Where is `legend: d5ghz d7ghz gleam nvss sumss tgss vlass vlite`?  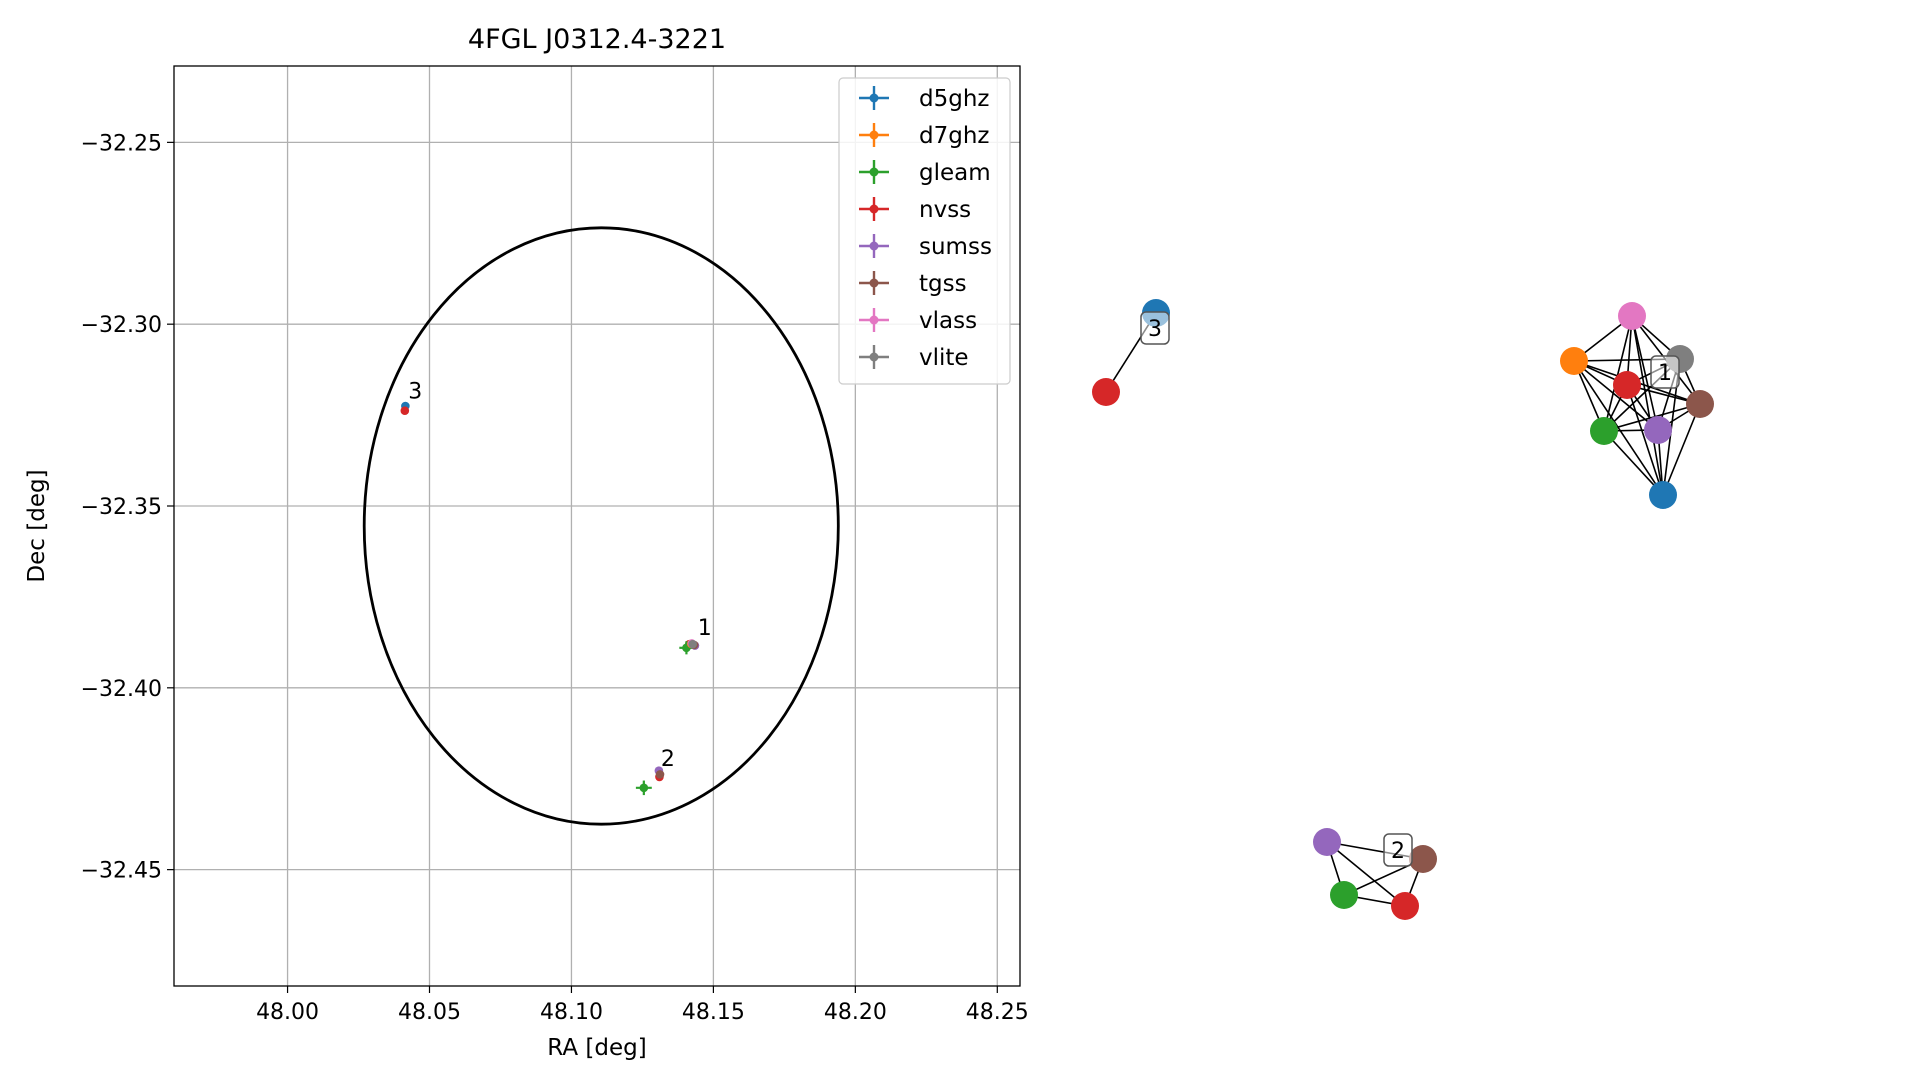
legend: d5ghz d7ghz gleam nvss sumss tgss vlass vlite is located at coordinates (924, 231).